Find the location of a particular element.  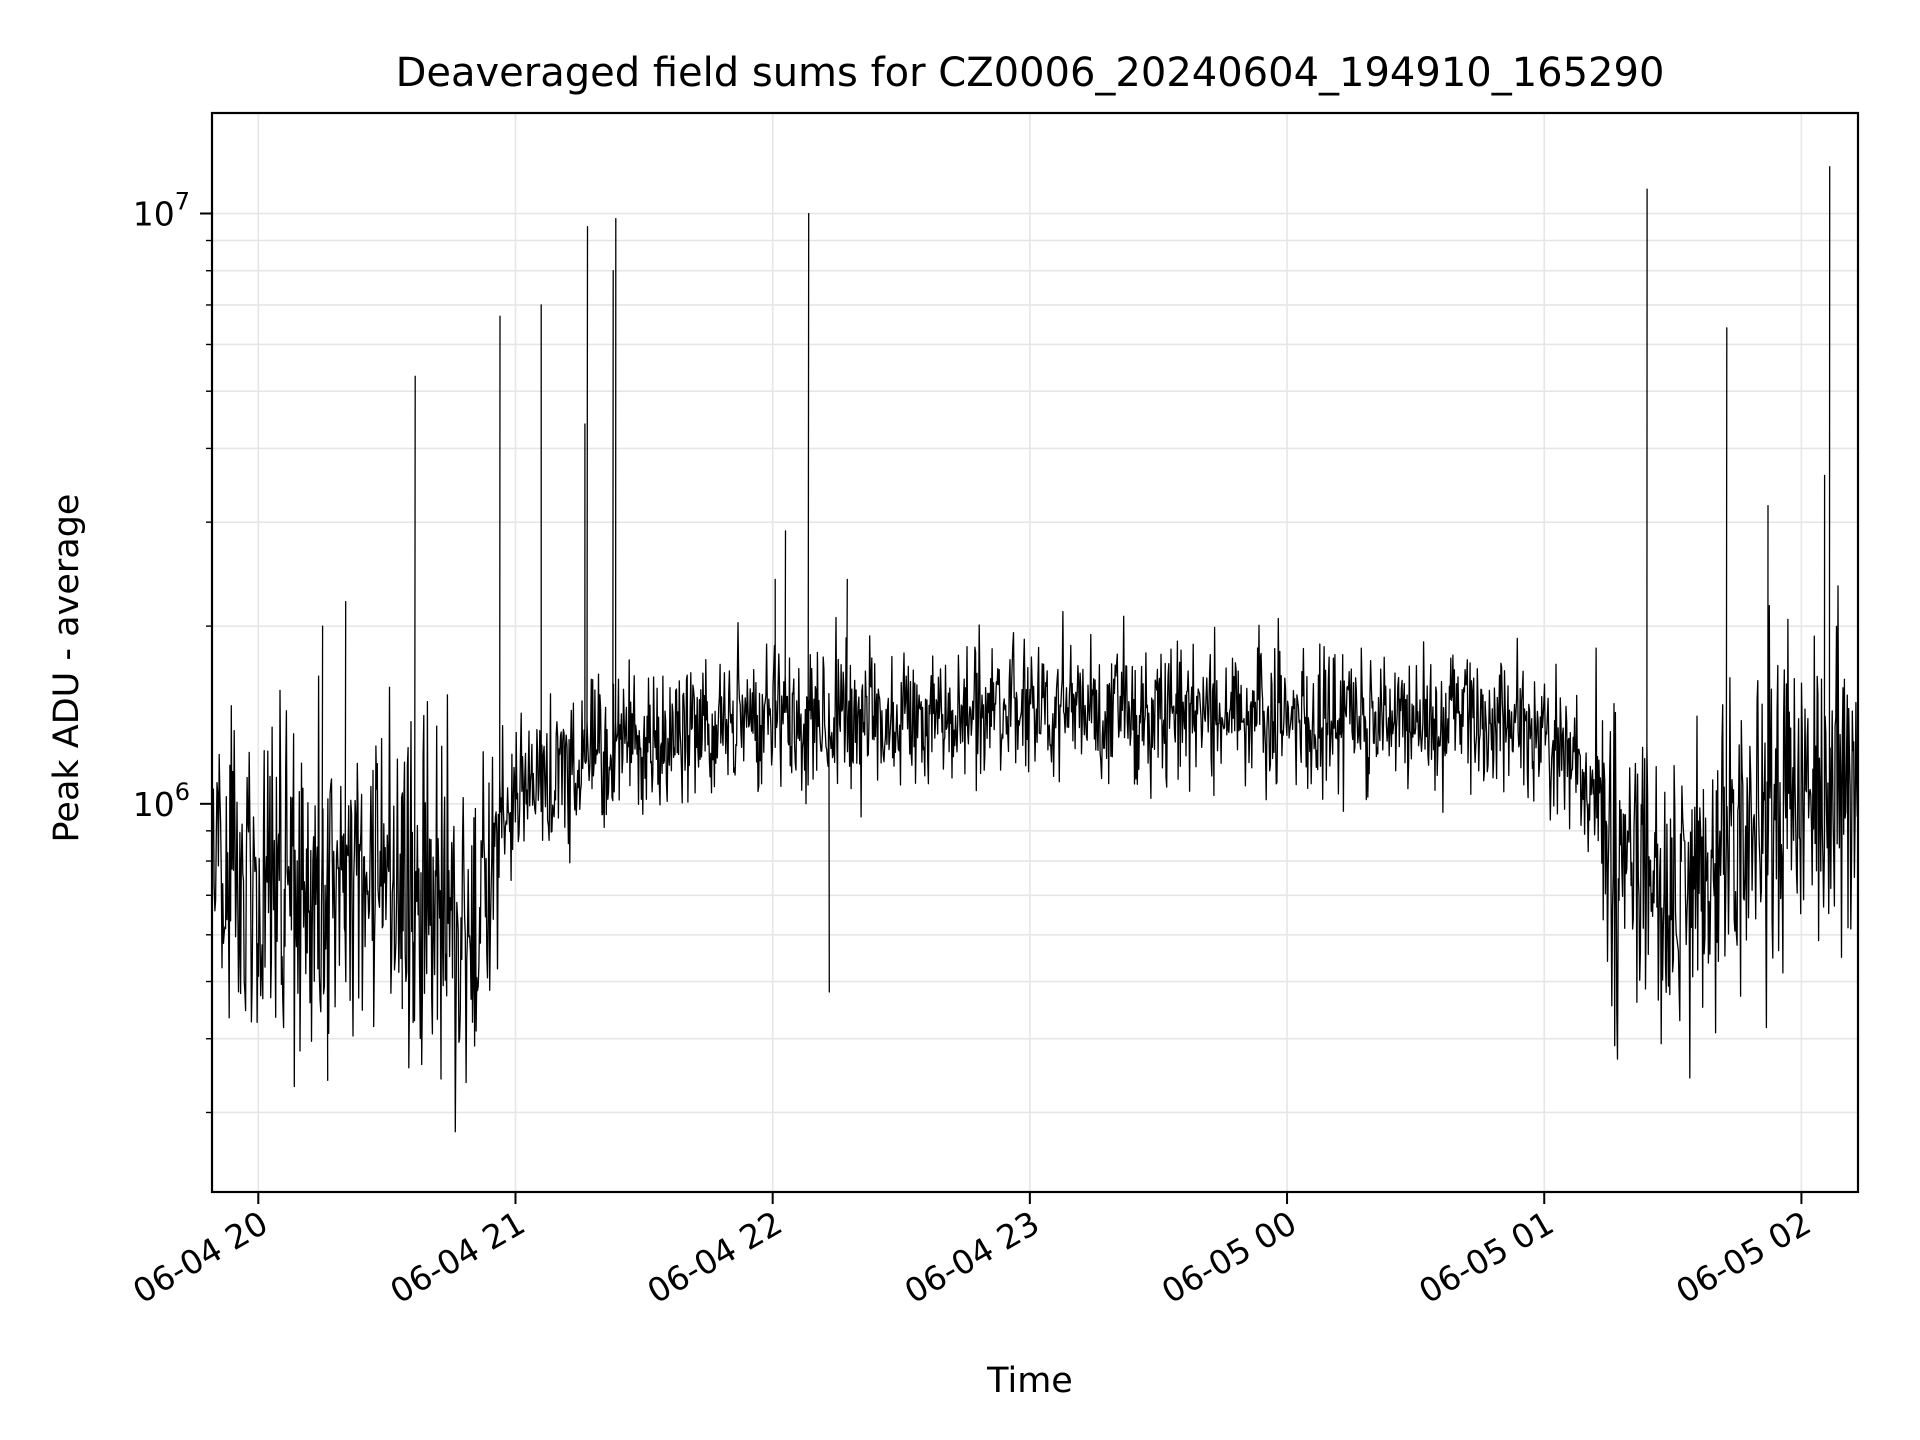

y-tick-label: 10⁶ is located at coordinates (161, 801).